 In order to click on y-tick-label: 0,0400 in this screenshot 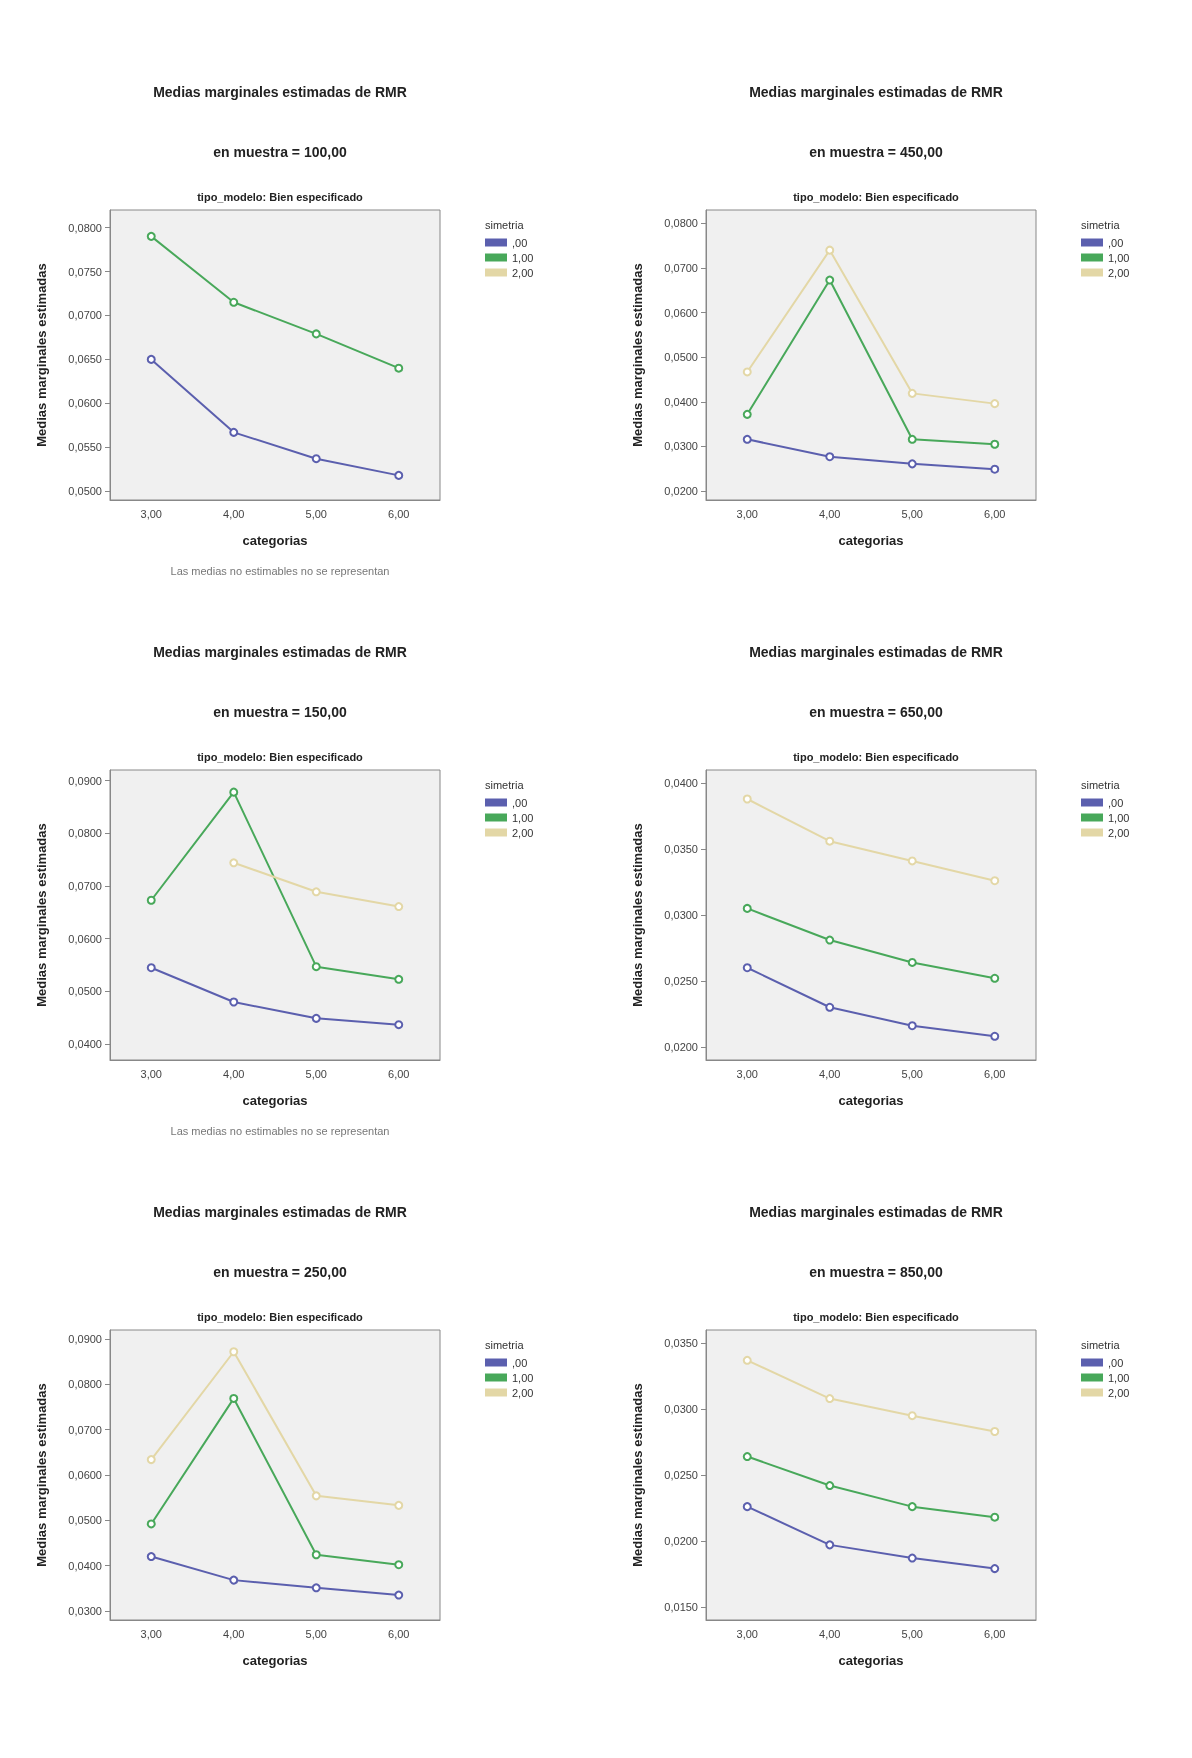, I will do `click(85, 1044)`.